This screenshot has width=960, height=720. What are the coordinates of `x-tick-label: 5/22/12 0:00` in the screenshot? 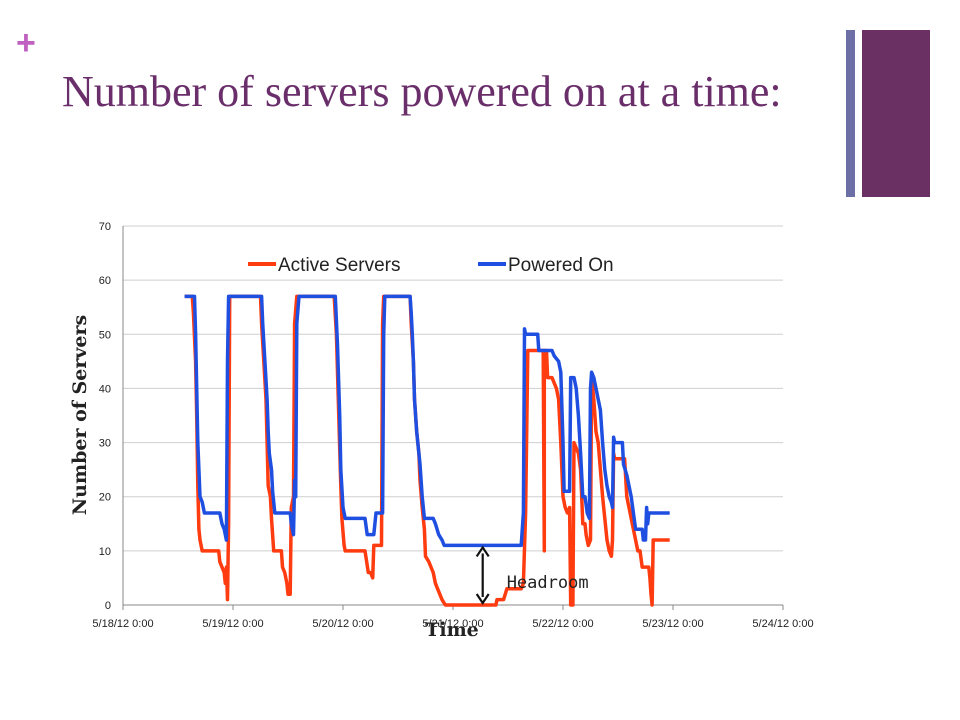 It's located at (562, 624).